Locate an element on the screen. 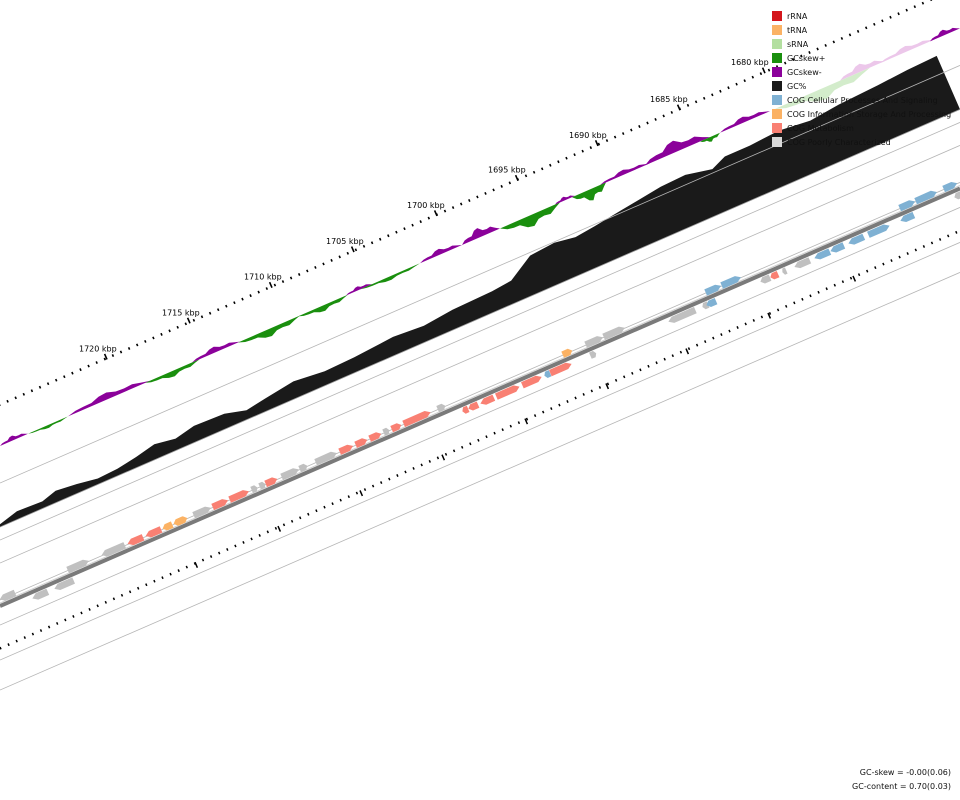 The height and width of the screenshot is (800, 960). gc-content-stat: GC-content = 0.70(0.03) is located at coordinates (901, 786).